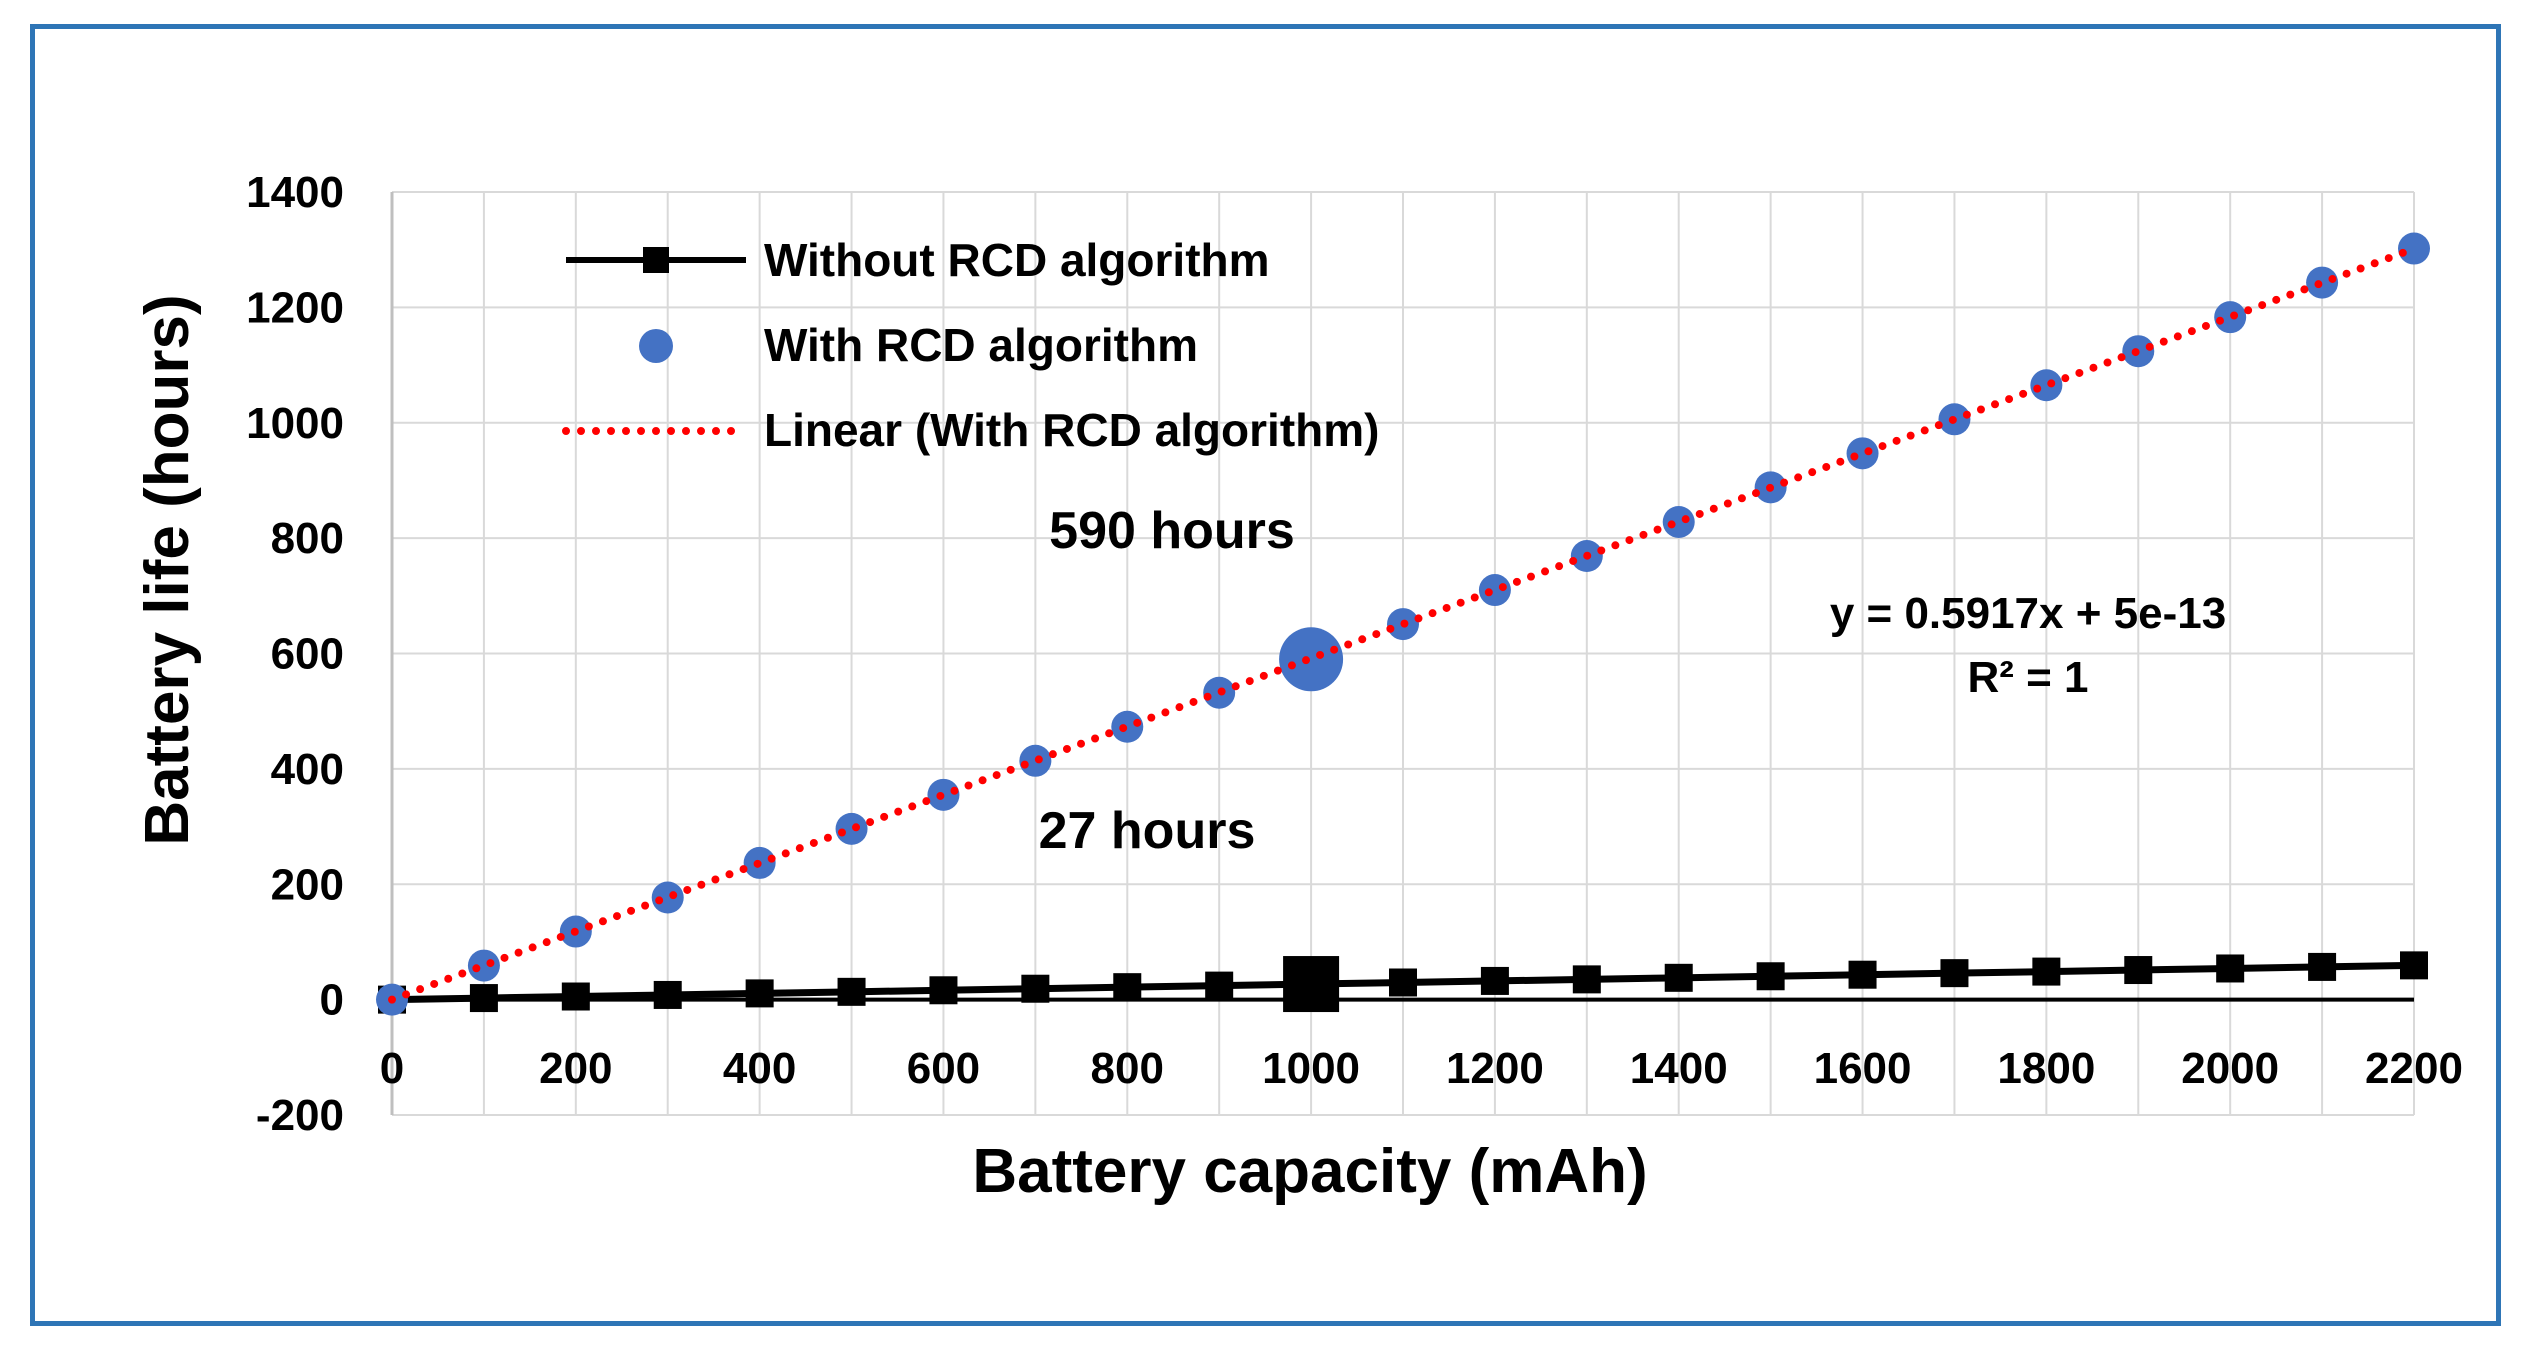 The image size is (2543, 1360). Describe the element at coordinates (295, 307) in the screenshot. I see `y-tick-label: 1200` at that location.